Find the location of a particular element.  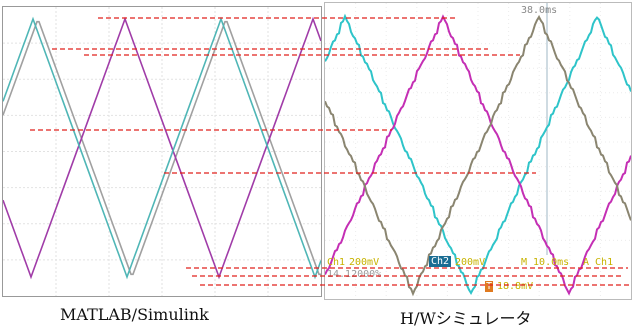

scope-ch1-label: Ch1 is located at coordinates (336, 262).